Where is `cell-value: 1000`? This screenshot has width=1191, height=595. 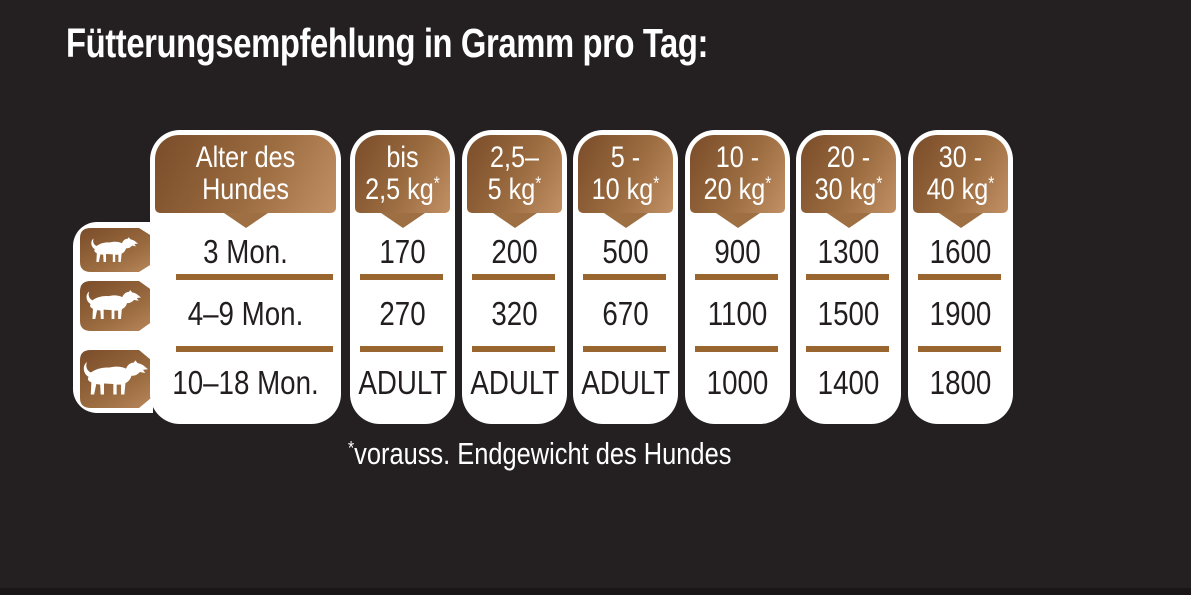
cell-value: 1000 is located at coordinates (737, 382).